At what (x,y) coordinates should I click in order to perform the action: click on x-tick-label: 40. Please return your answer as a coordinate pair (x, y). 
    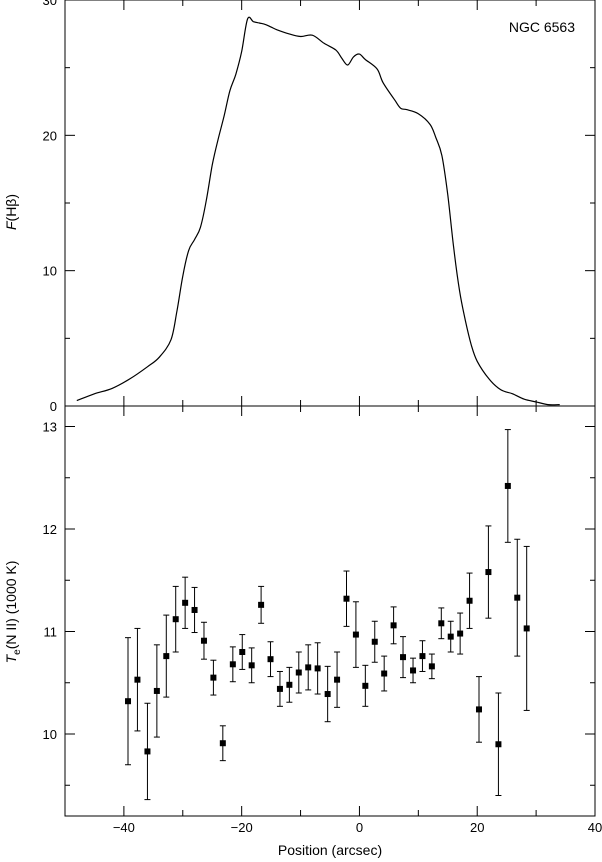
    Looking at the image, I should click on (595, 827).